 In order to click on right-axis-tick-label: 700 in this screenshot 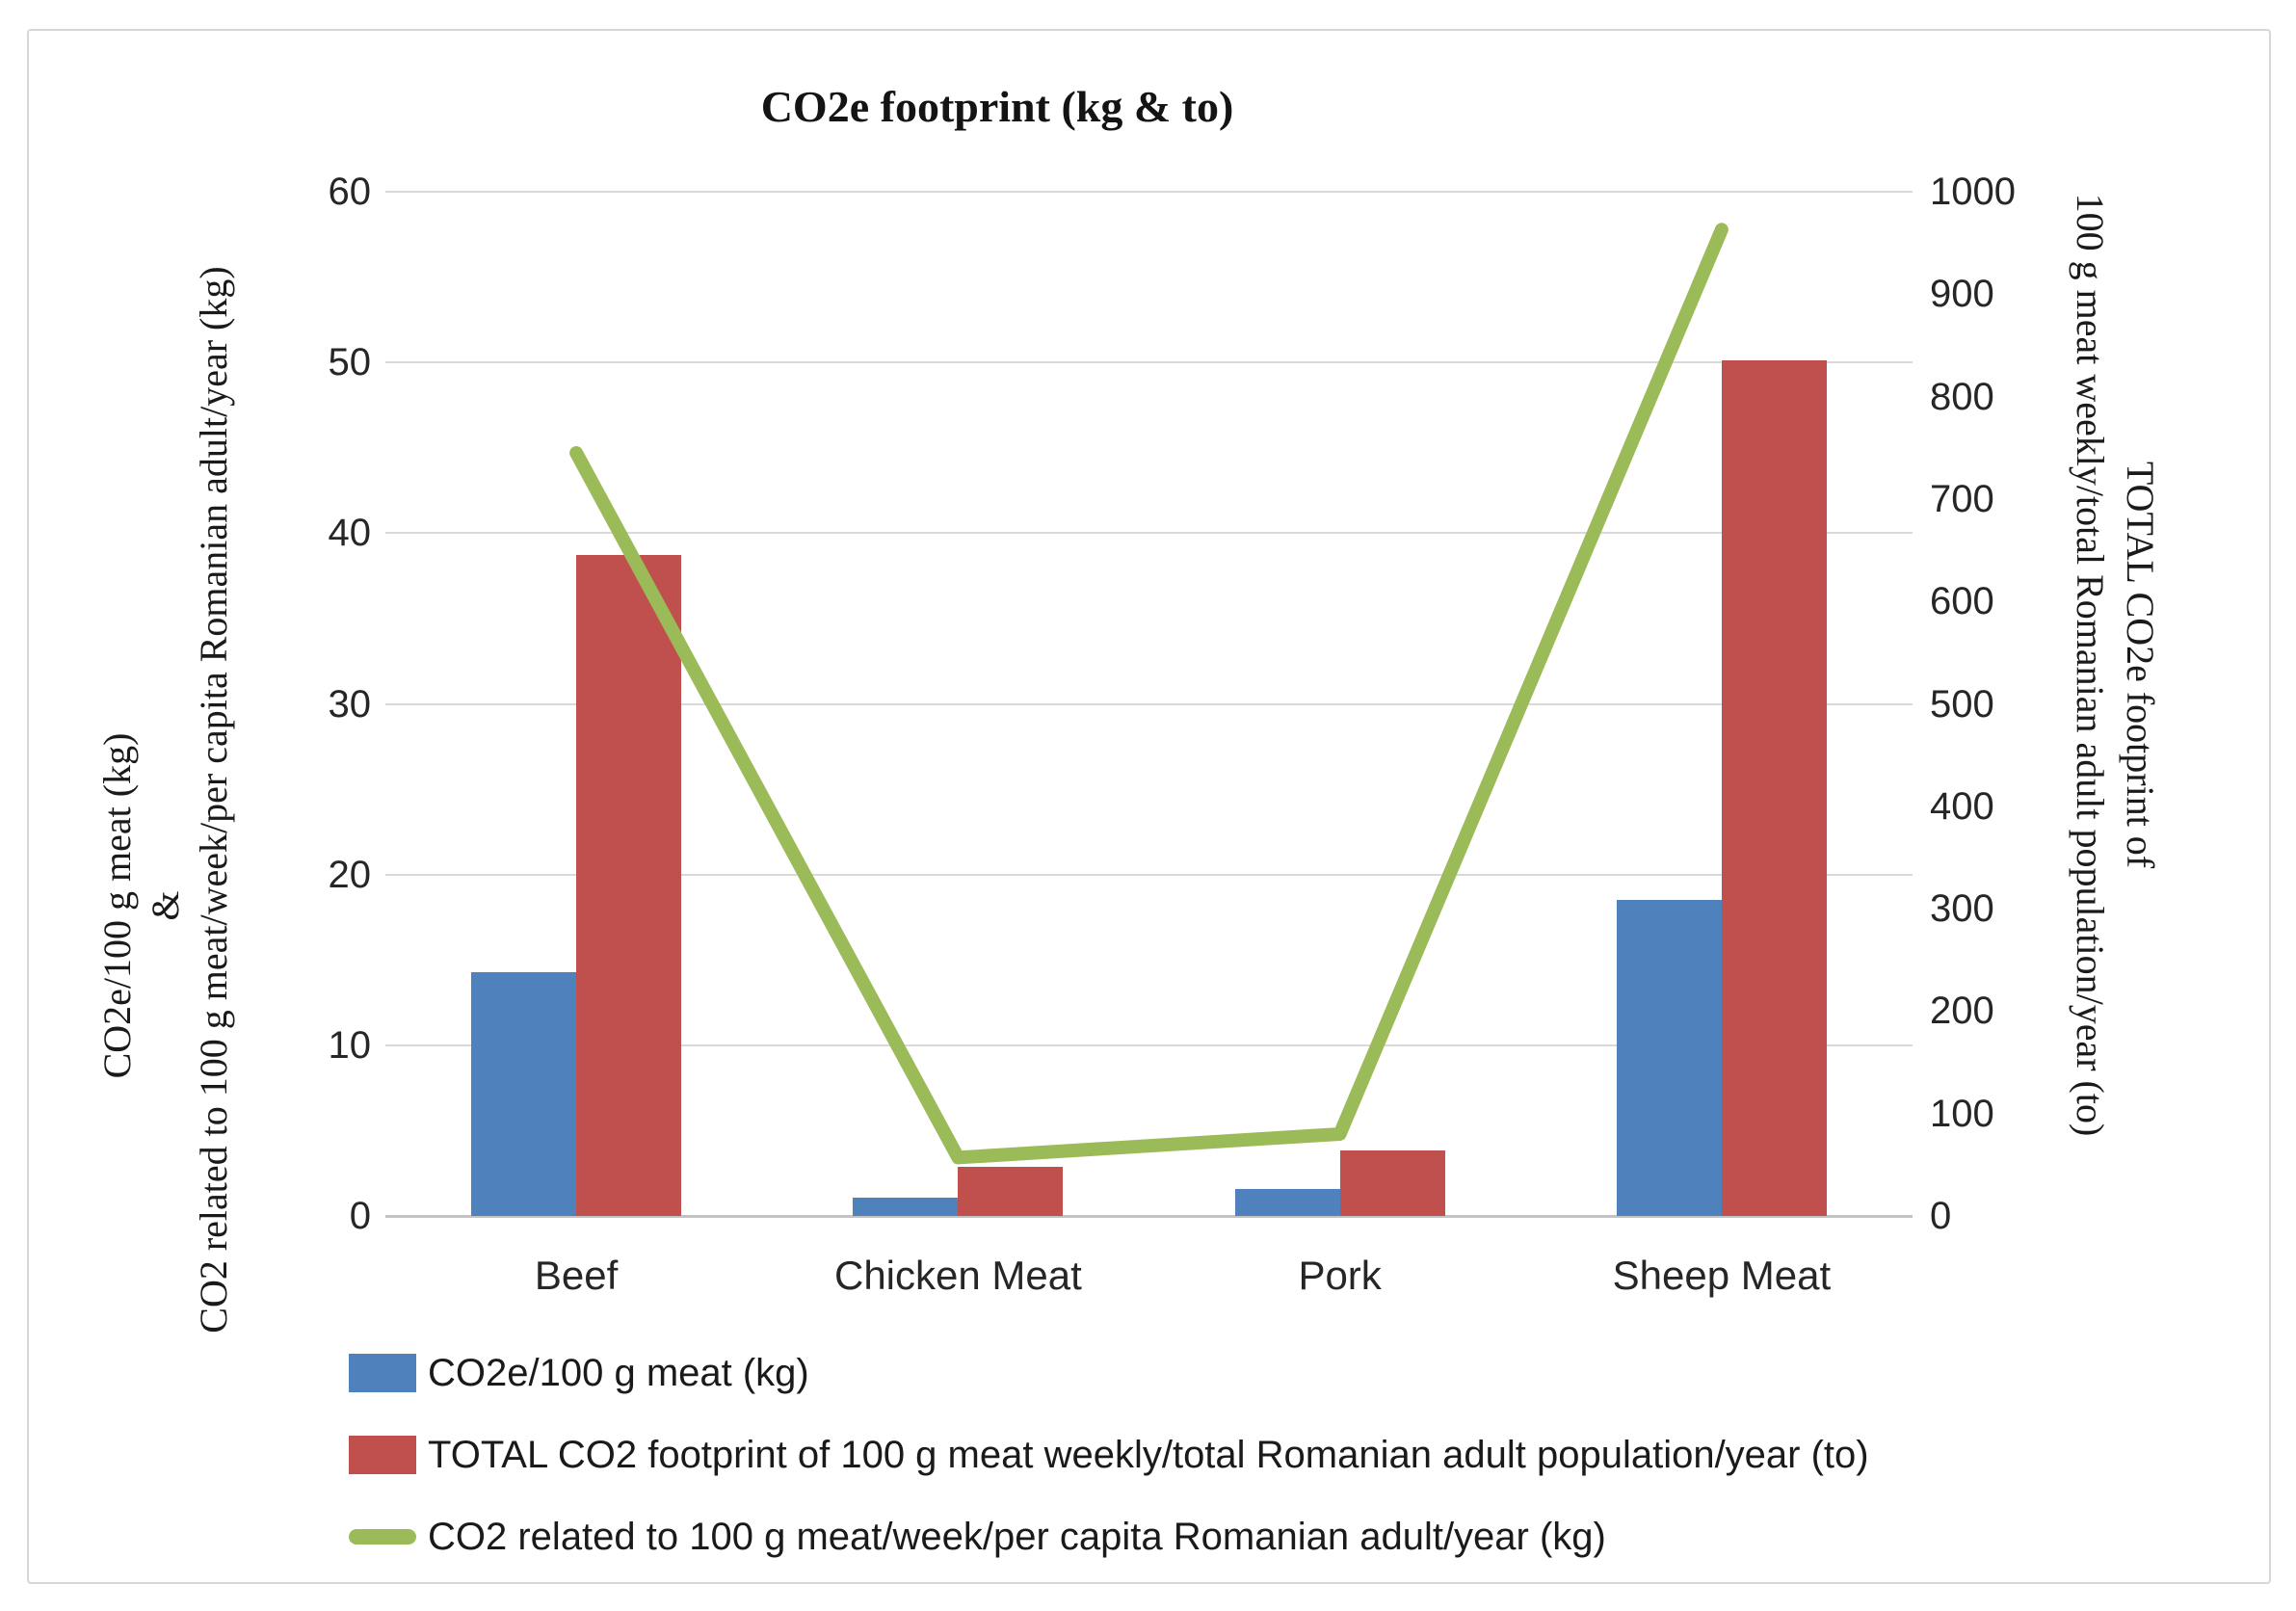, I will do `click(1962, 498)`.